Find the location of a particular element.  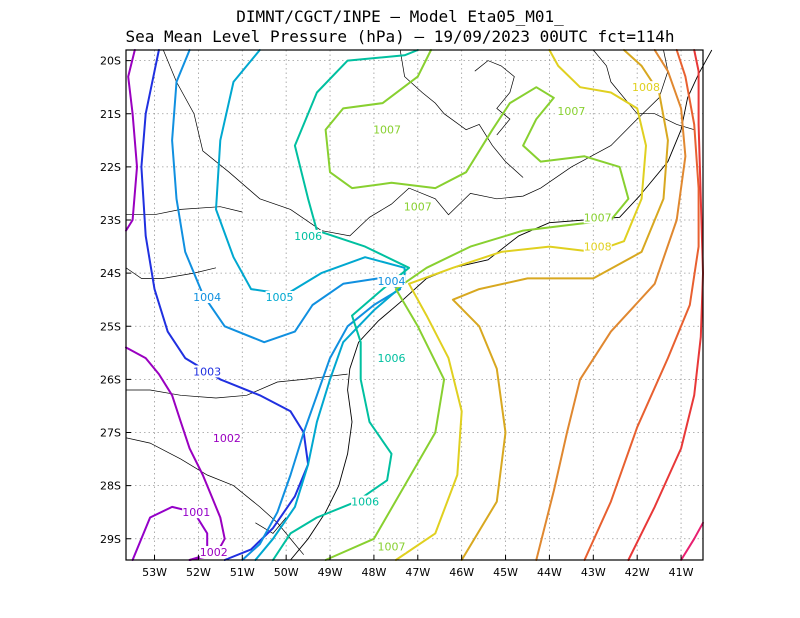

x-tick-label: 43W is located at coordinates (593, 572).